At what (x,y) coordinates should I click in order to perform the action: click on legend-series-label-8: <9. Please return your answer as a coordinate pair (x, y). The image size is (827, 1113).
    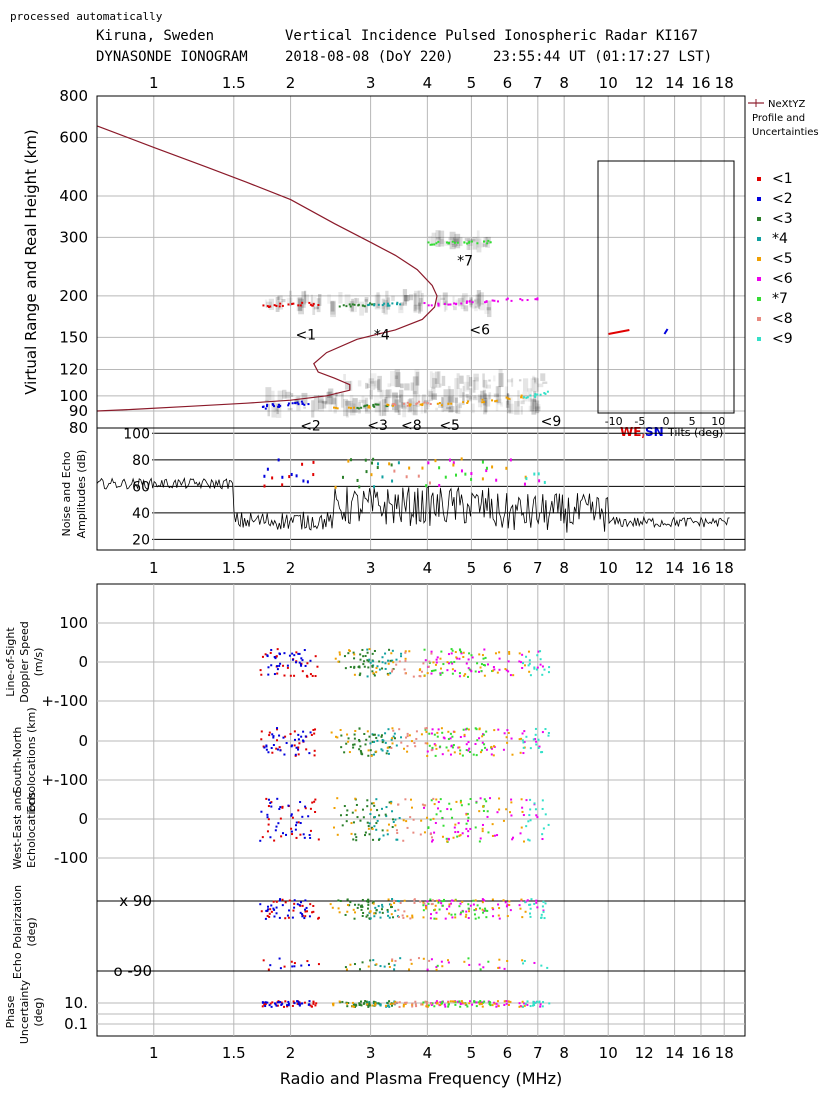
    Looking at the image, I should click on (782, 339).